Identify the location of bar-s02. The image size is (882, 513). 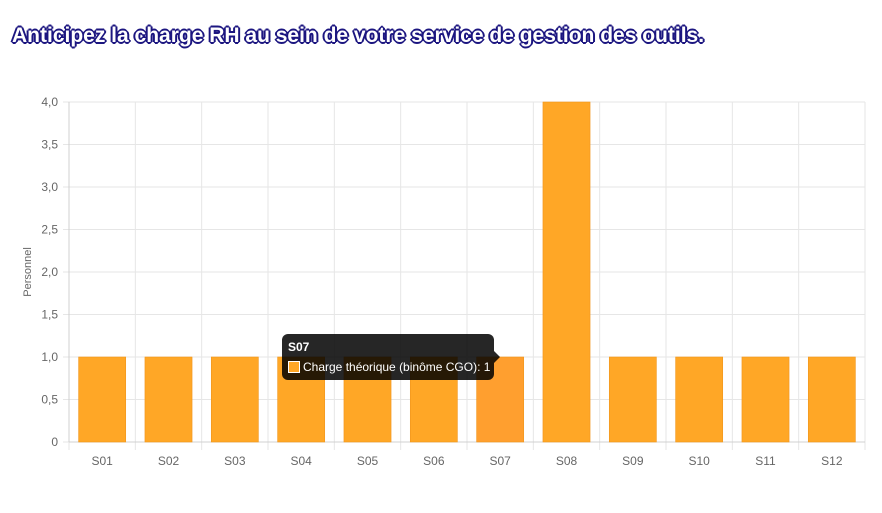
(168, 399).